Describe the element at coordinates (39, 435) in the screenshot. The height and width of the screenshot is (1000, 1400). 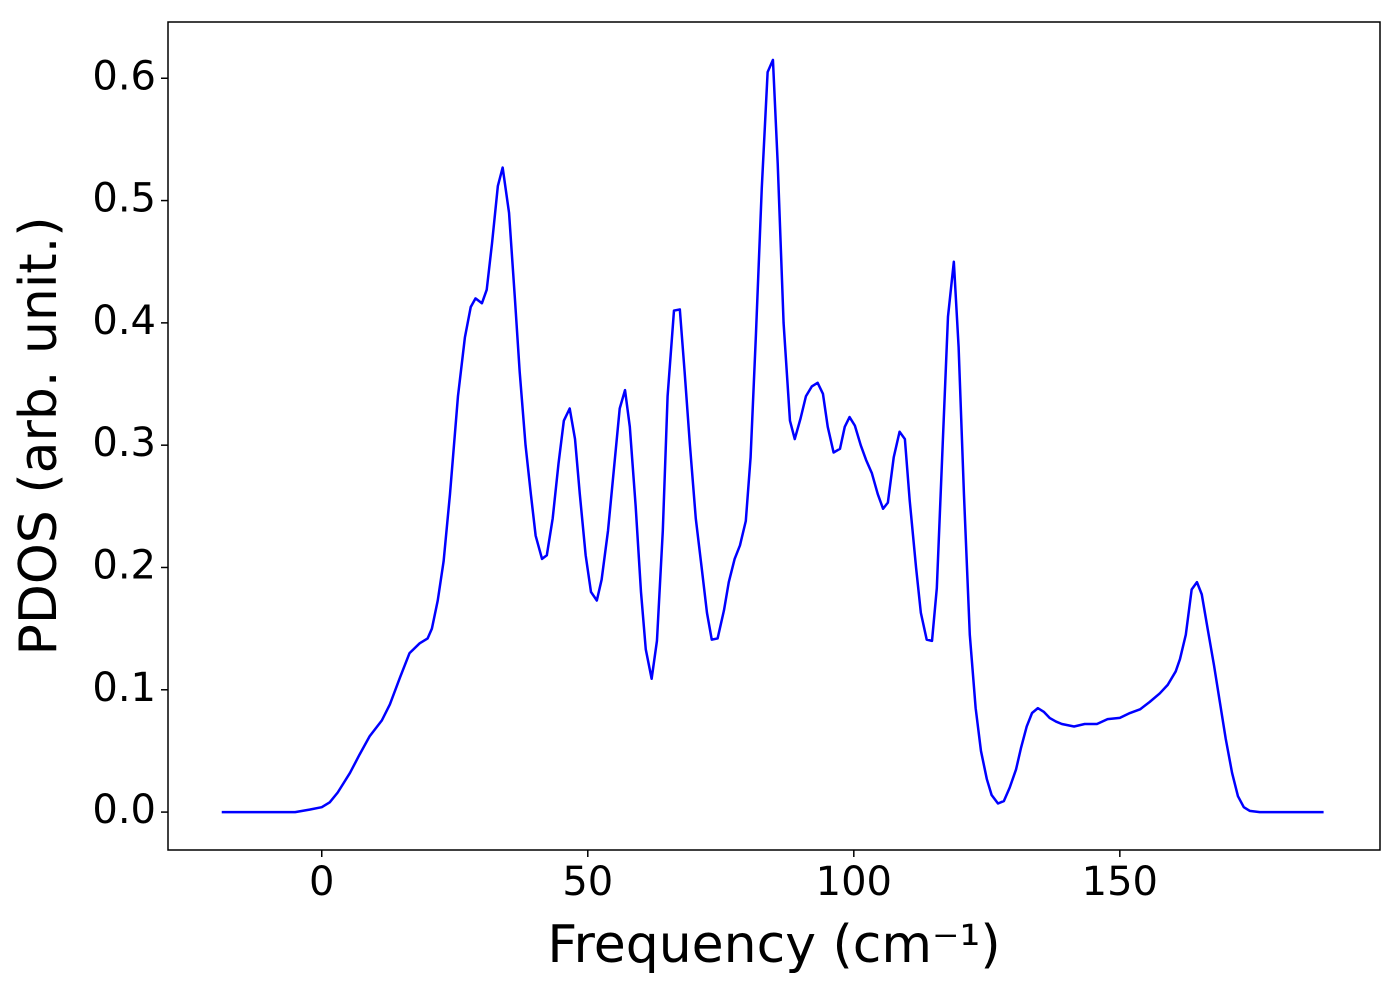
I see `y-axis-label: PDOS (arb. unit.)` at that location.